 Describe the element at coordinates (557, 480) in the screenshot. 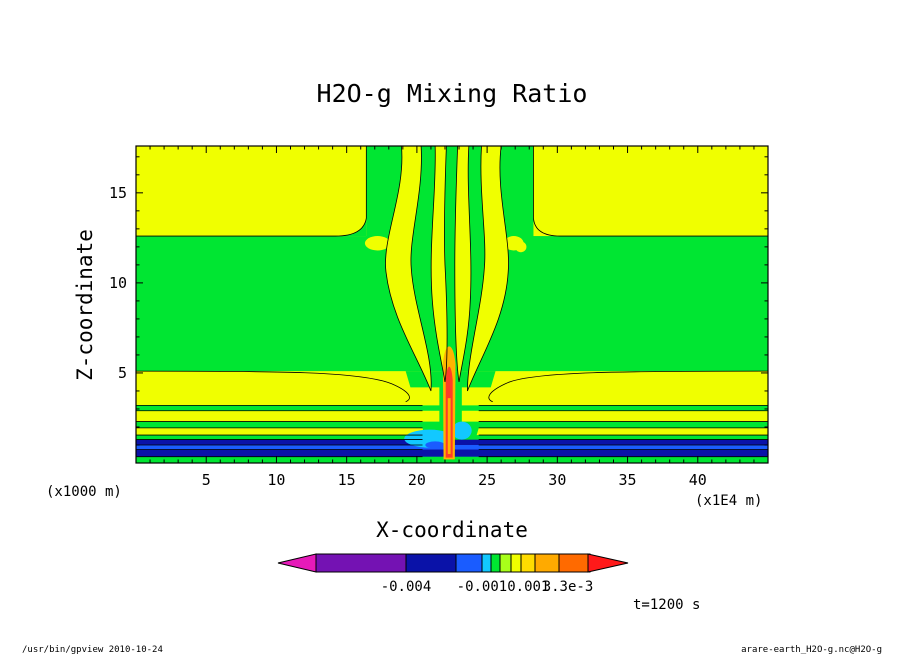

I see `x-tick-label: 30` at that location.